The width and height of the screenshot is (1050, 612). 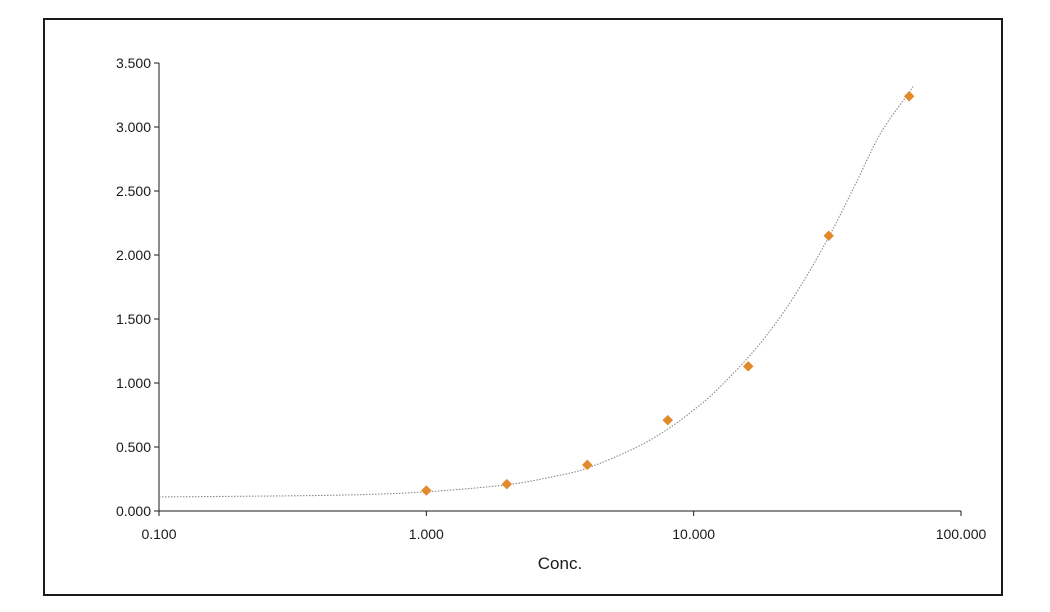 What do you see at coordinates (693, 534) in the screenshot?
I see `x-tick-label: 10.000` at bounding box center [693, 534].